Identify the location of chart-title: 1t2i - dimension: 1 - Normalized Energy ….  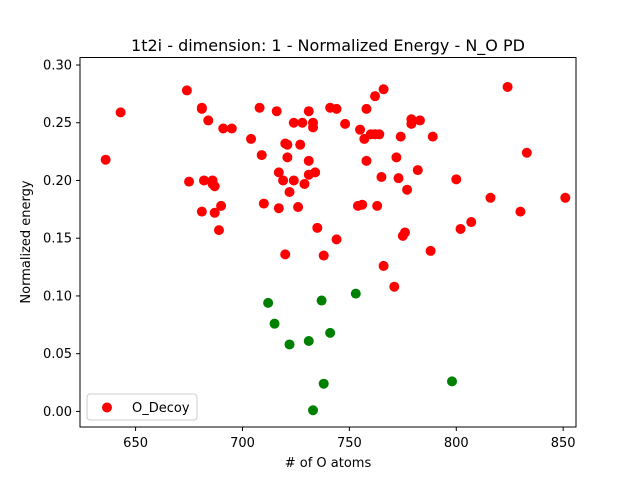
(328, 46).